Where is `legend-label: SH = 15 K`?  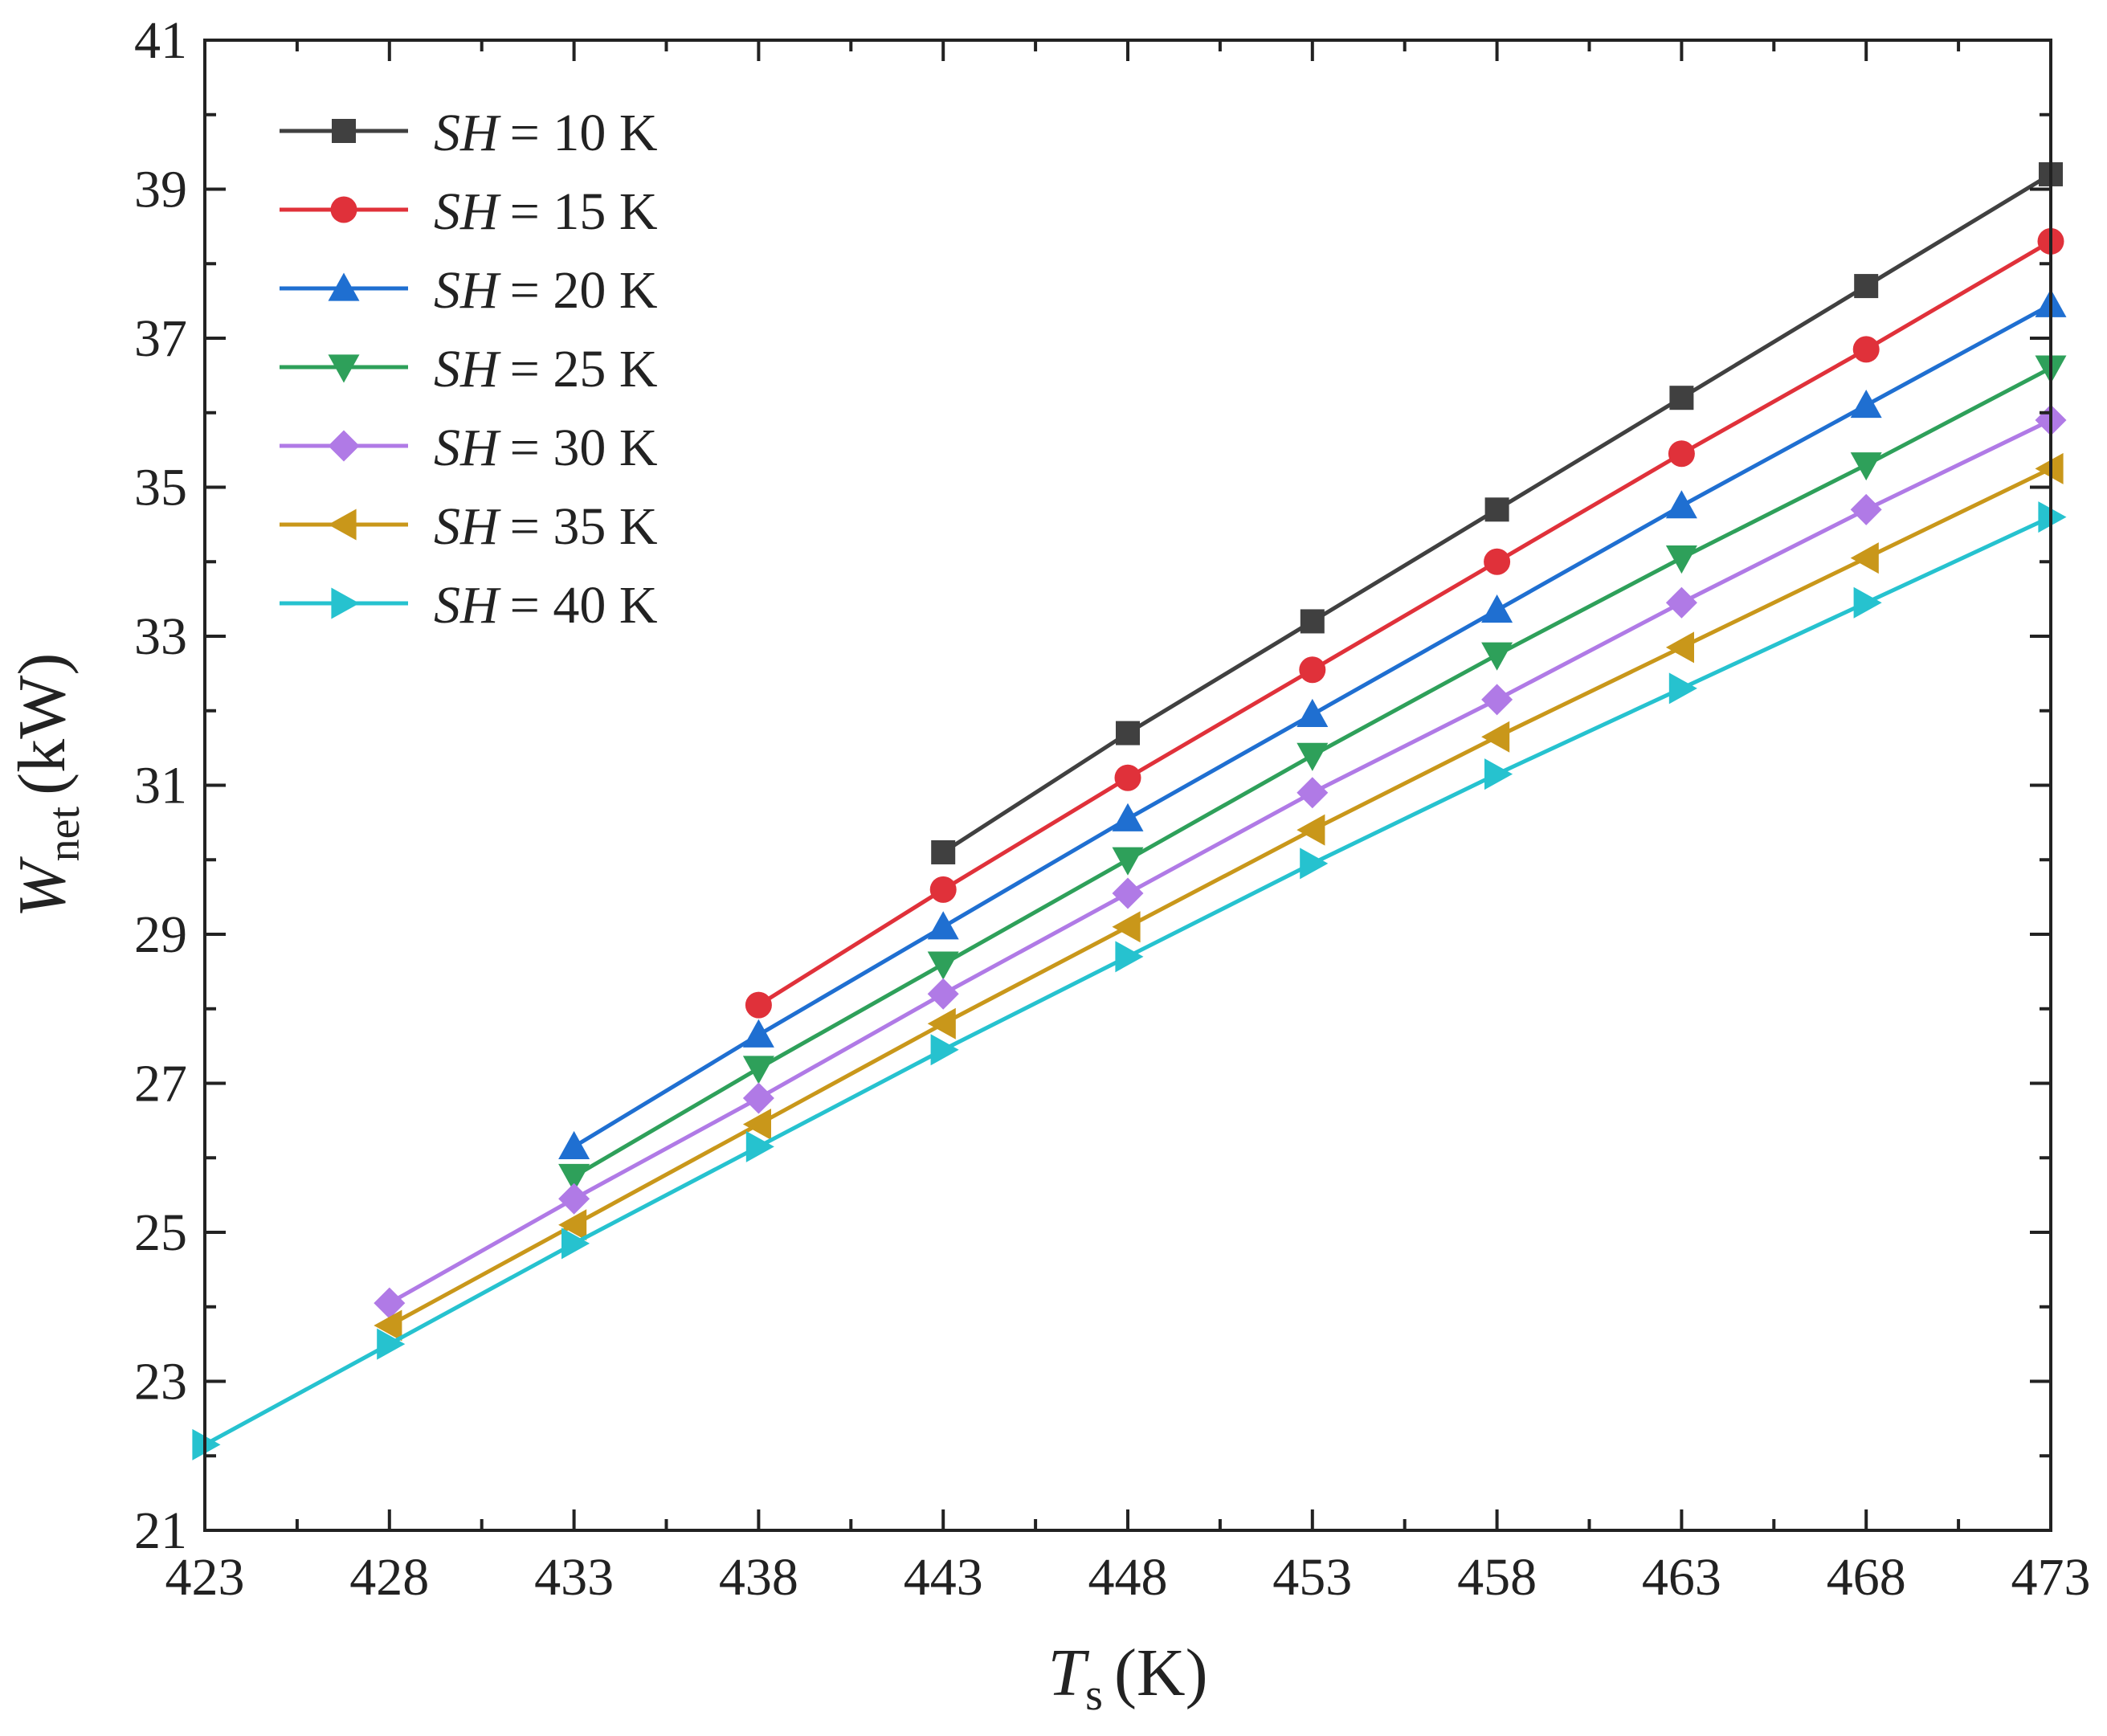 legend-label: SH = 15 K is located at coordinates (546, 211).